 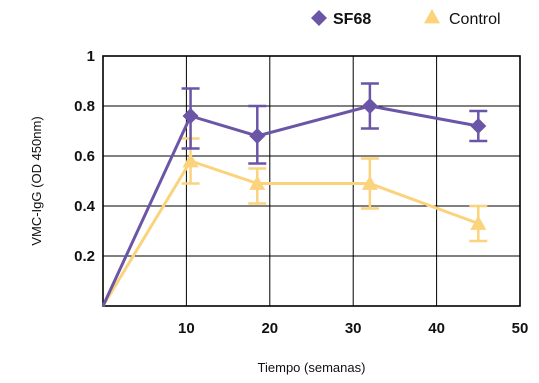 What do you see at coordinates (406, 18) in the screenshot?
I see `legend: SF68 Control` at bounding box center [406, 18].